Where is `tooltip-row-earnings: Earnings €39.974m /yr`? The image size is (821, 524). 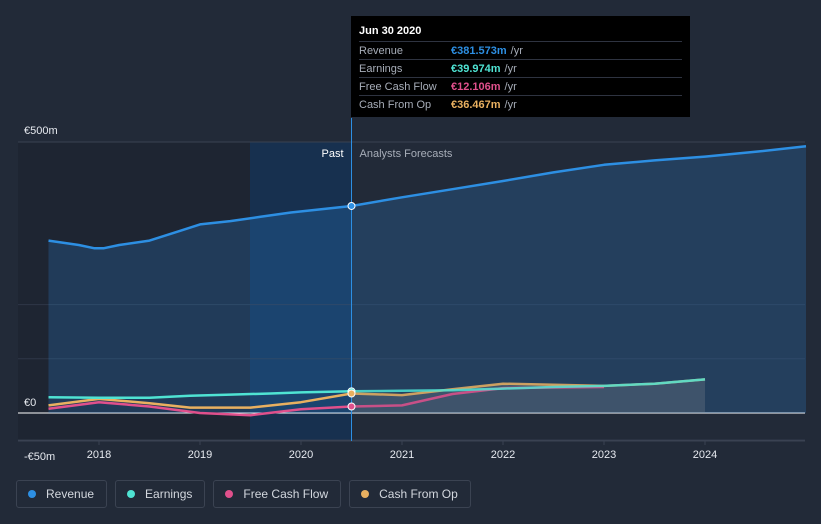
tooltip-row-earnings: Earnings €39.974m /yr is located at coordinates (520, 68).